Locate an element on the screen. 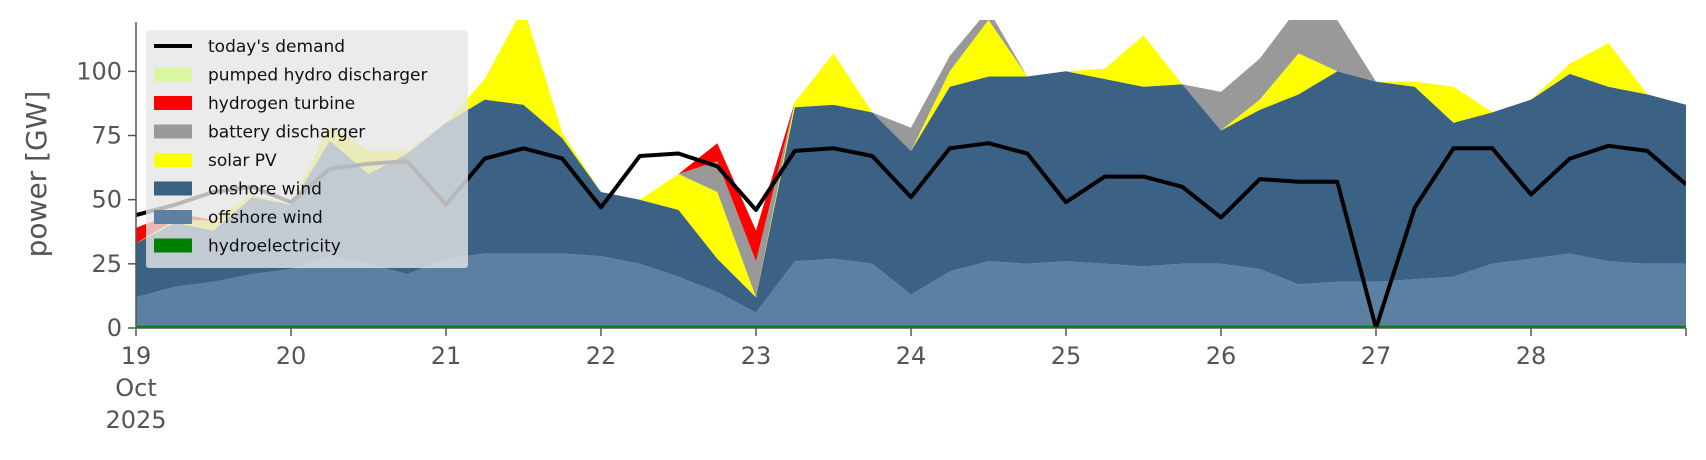  legend-item-onshore-wind: onshore wind is located at coordinates (238, 190).